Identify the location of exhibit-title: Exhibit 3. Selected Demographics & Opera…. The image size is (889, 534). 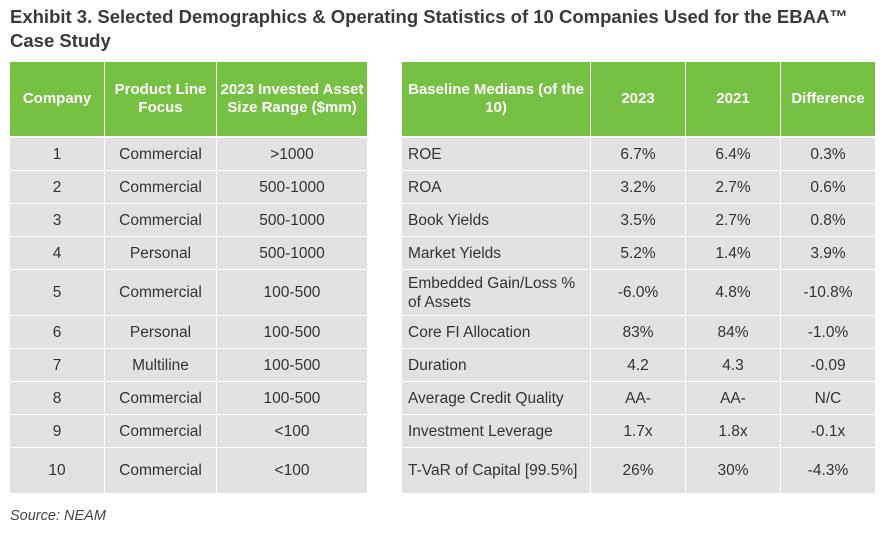
(429, 28).